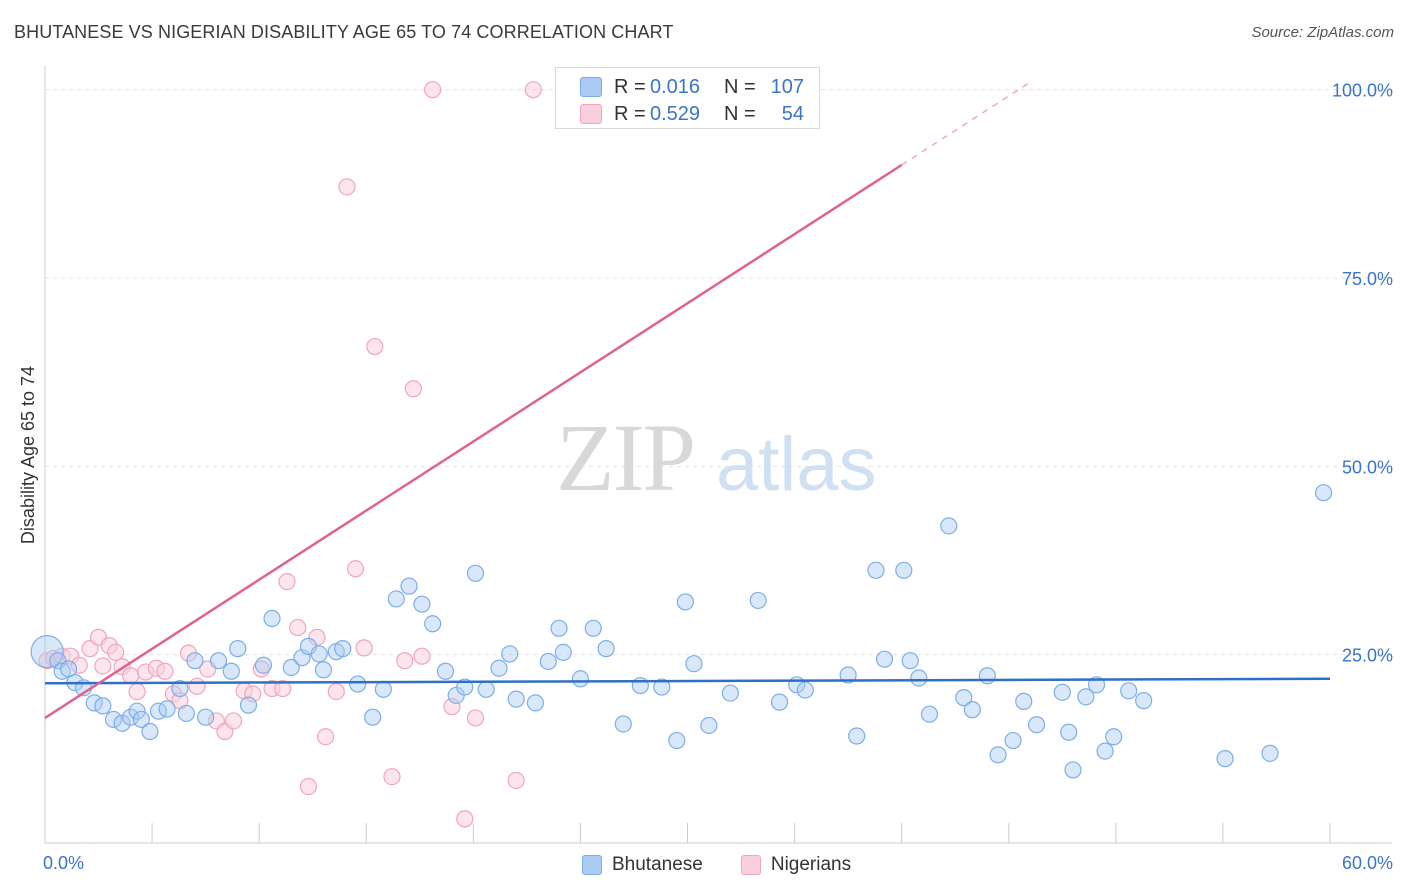 The width and height of the screenshot is (1406, 892). I want to click on y-tick-label: 75.0%, so click(1367, 279).